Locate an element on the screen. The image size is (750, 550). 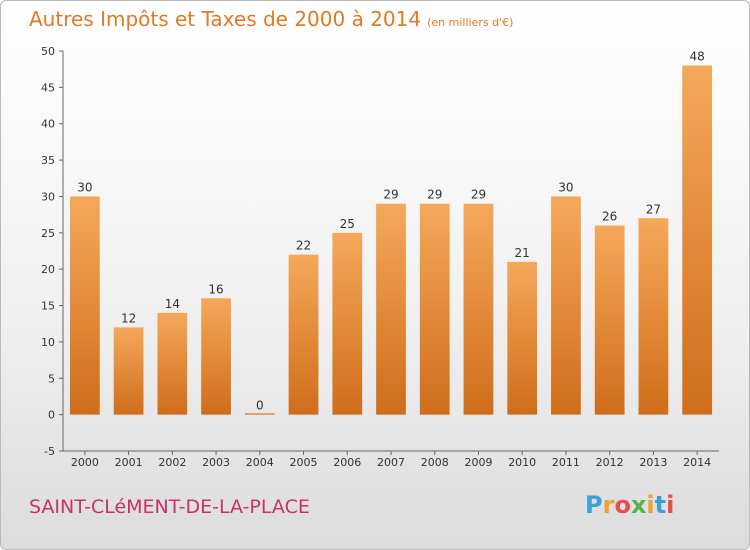
y-tick-label: 35 is located at coordinates (48, 160).